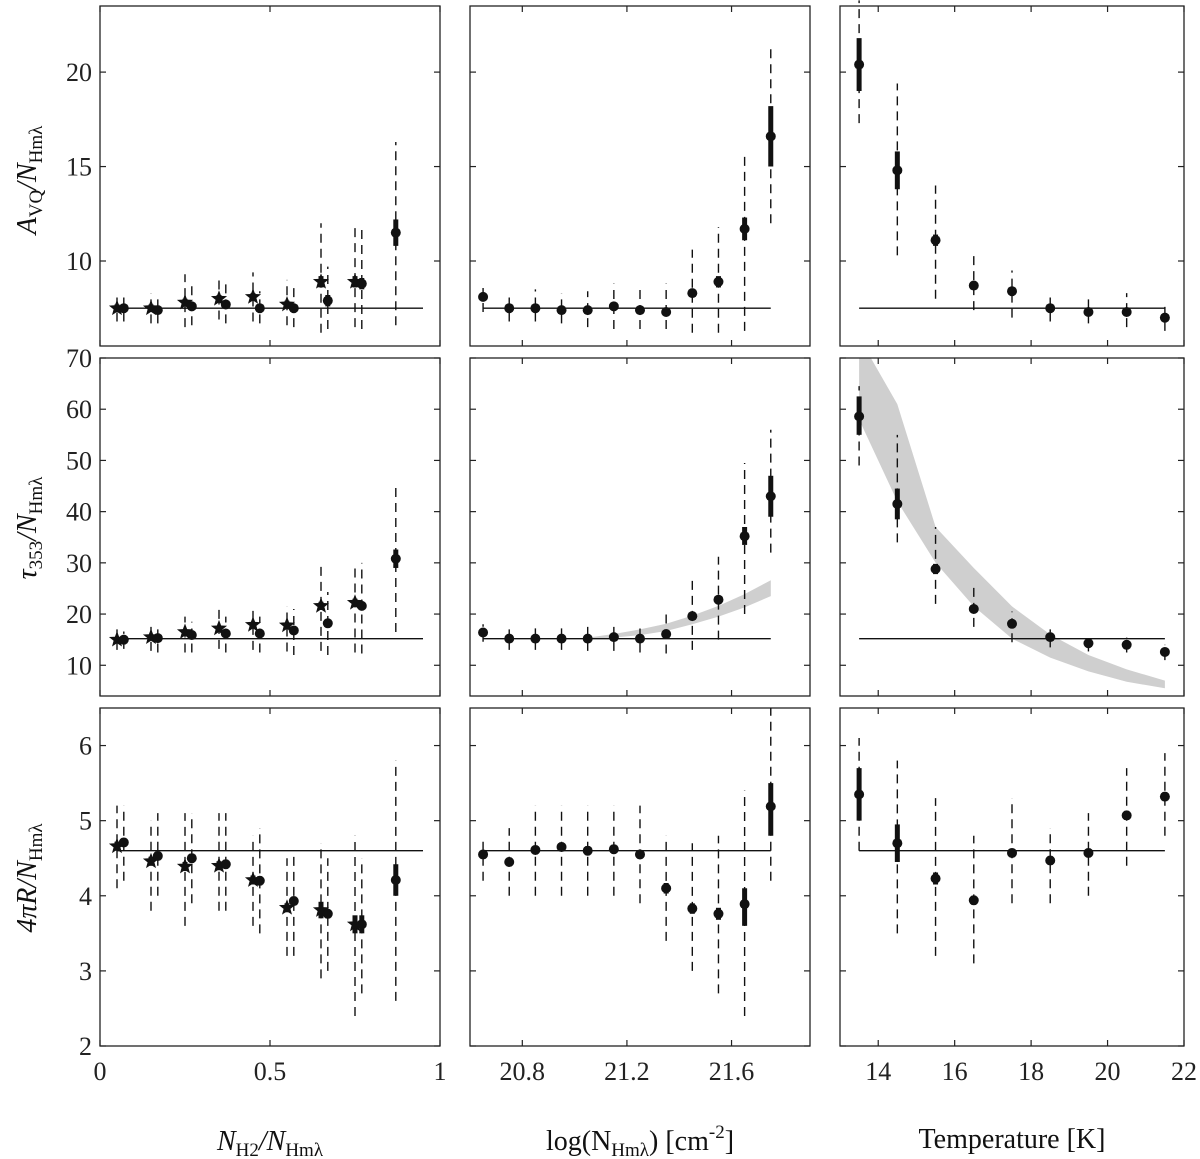 Image resolution: width=1200 pixels, height=1159 pixels. Describe the element at coordinates (100, 1071) in the screenshot. I see `x-tick-label: 0` at that location.